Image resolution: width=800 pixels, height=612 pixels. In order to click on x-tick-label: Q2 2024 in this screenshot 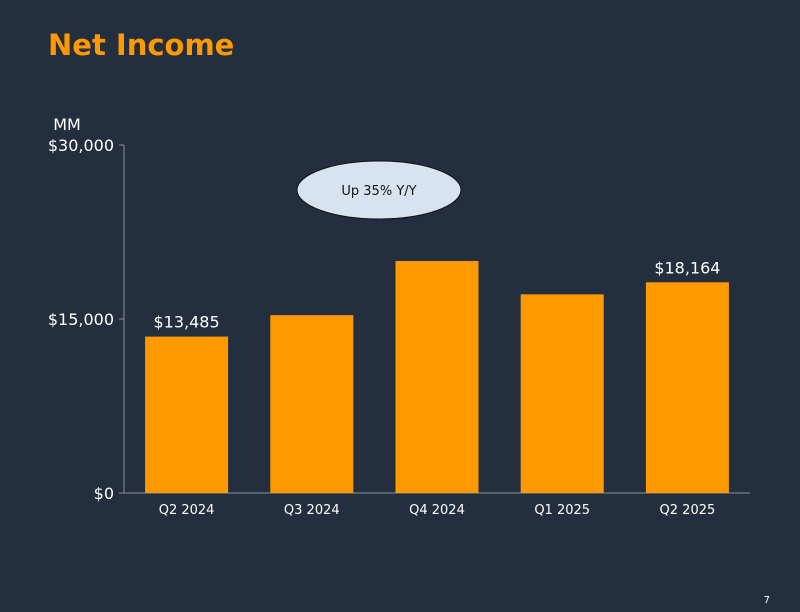, I will do `click(187, 510)`.